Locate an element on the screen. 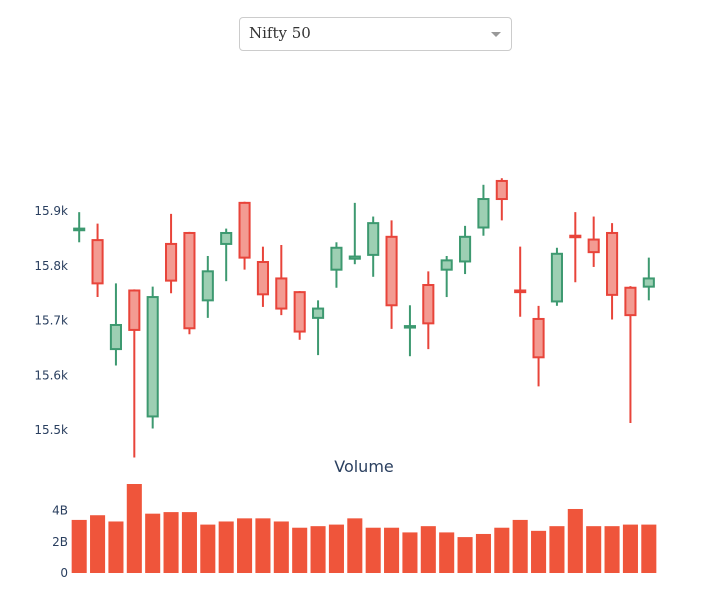  volume-tick-label: 4B is located at coordinates (60, 511).